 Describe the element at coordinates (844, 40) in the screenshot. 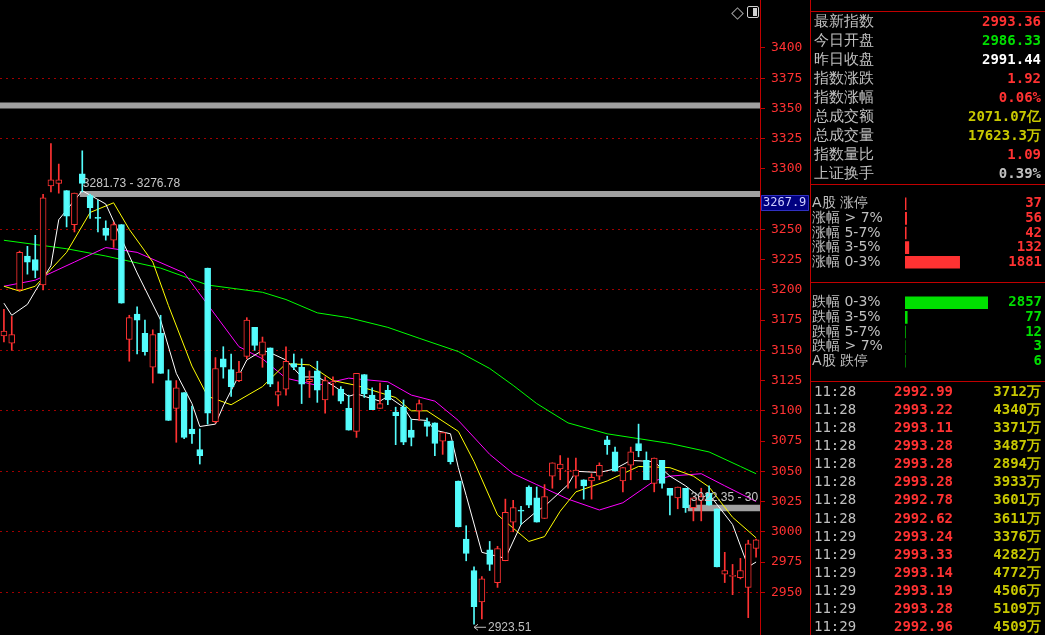

I see `category-label: 今日开盘` at that location.